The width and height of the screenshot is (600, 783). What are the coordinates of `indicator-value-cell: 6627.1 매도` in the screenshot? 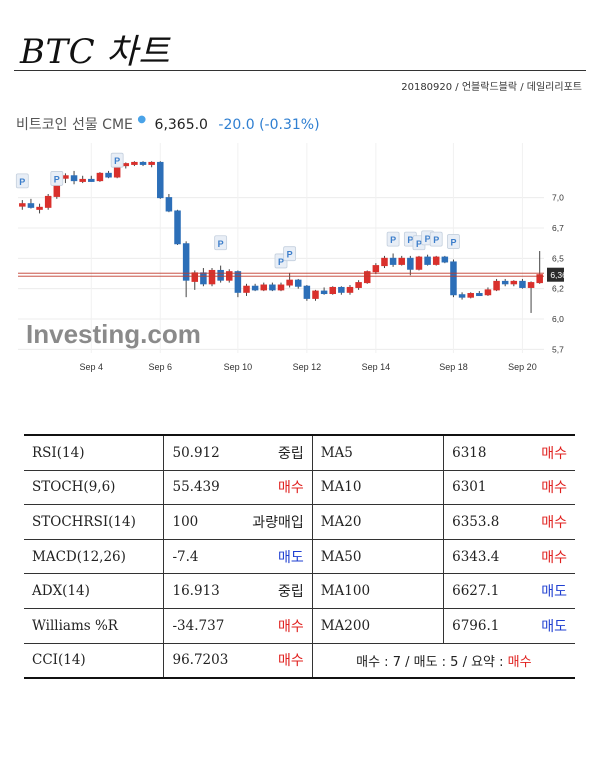 It's located at (509, 591).